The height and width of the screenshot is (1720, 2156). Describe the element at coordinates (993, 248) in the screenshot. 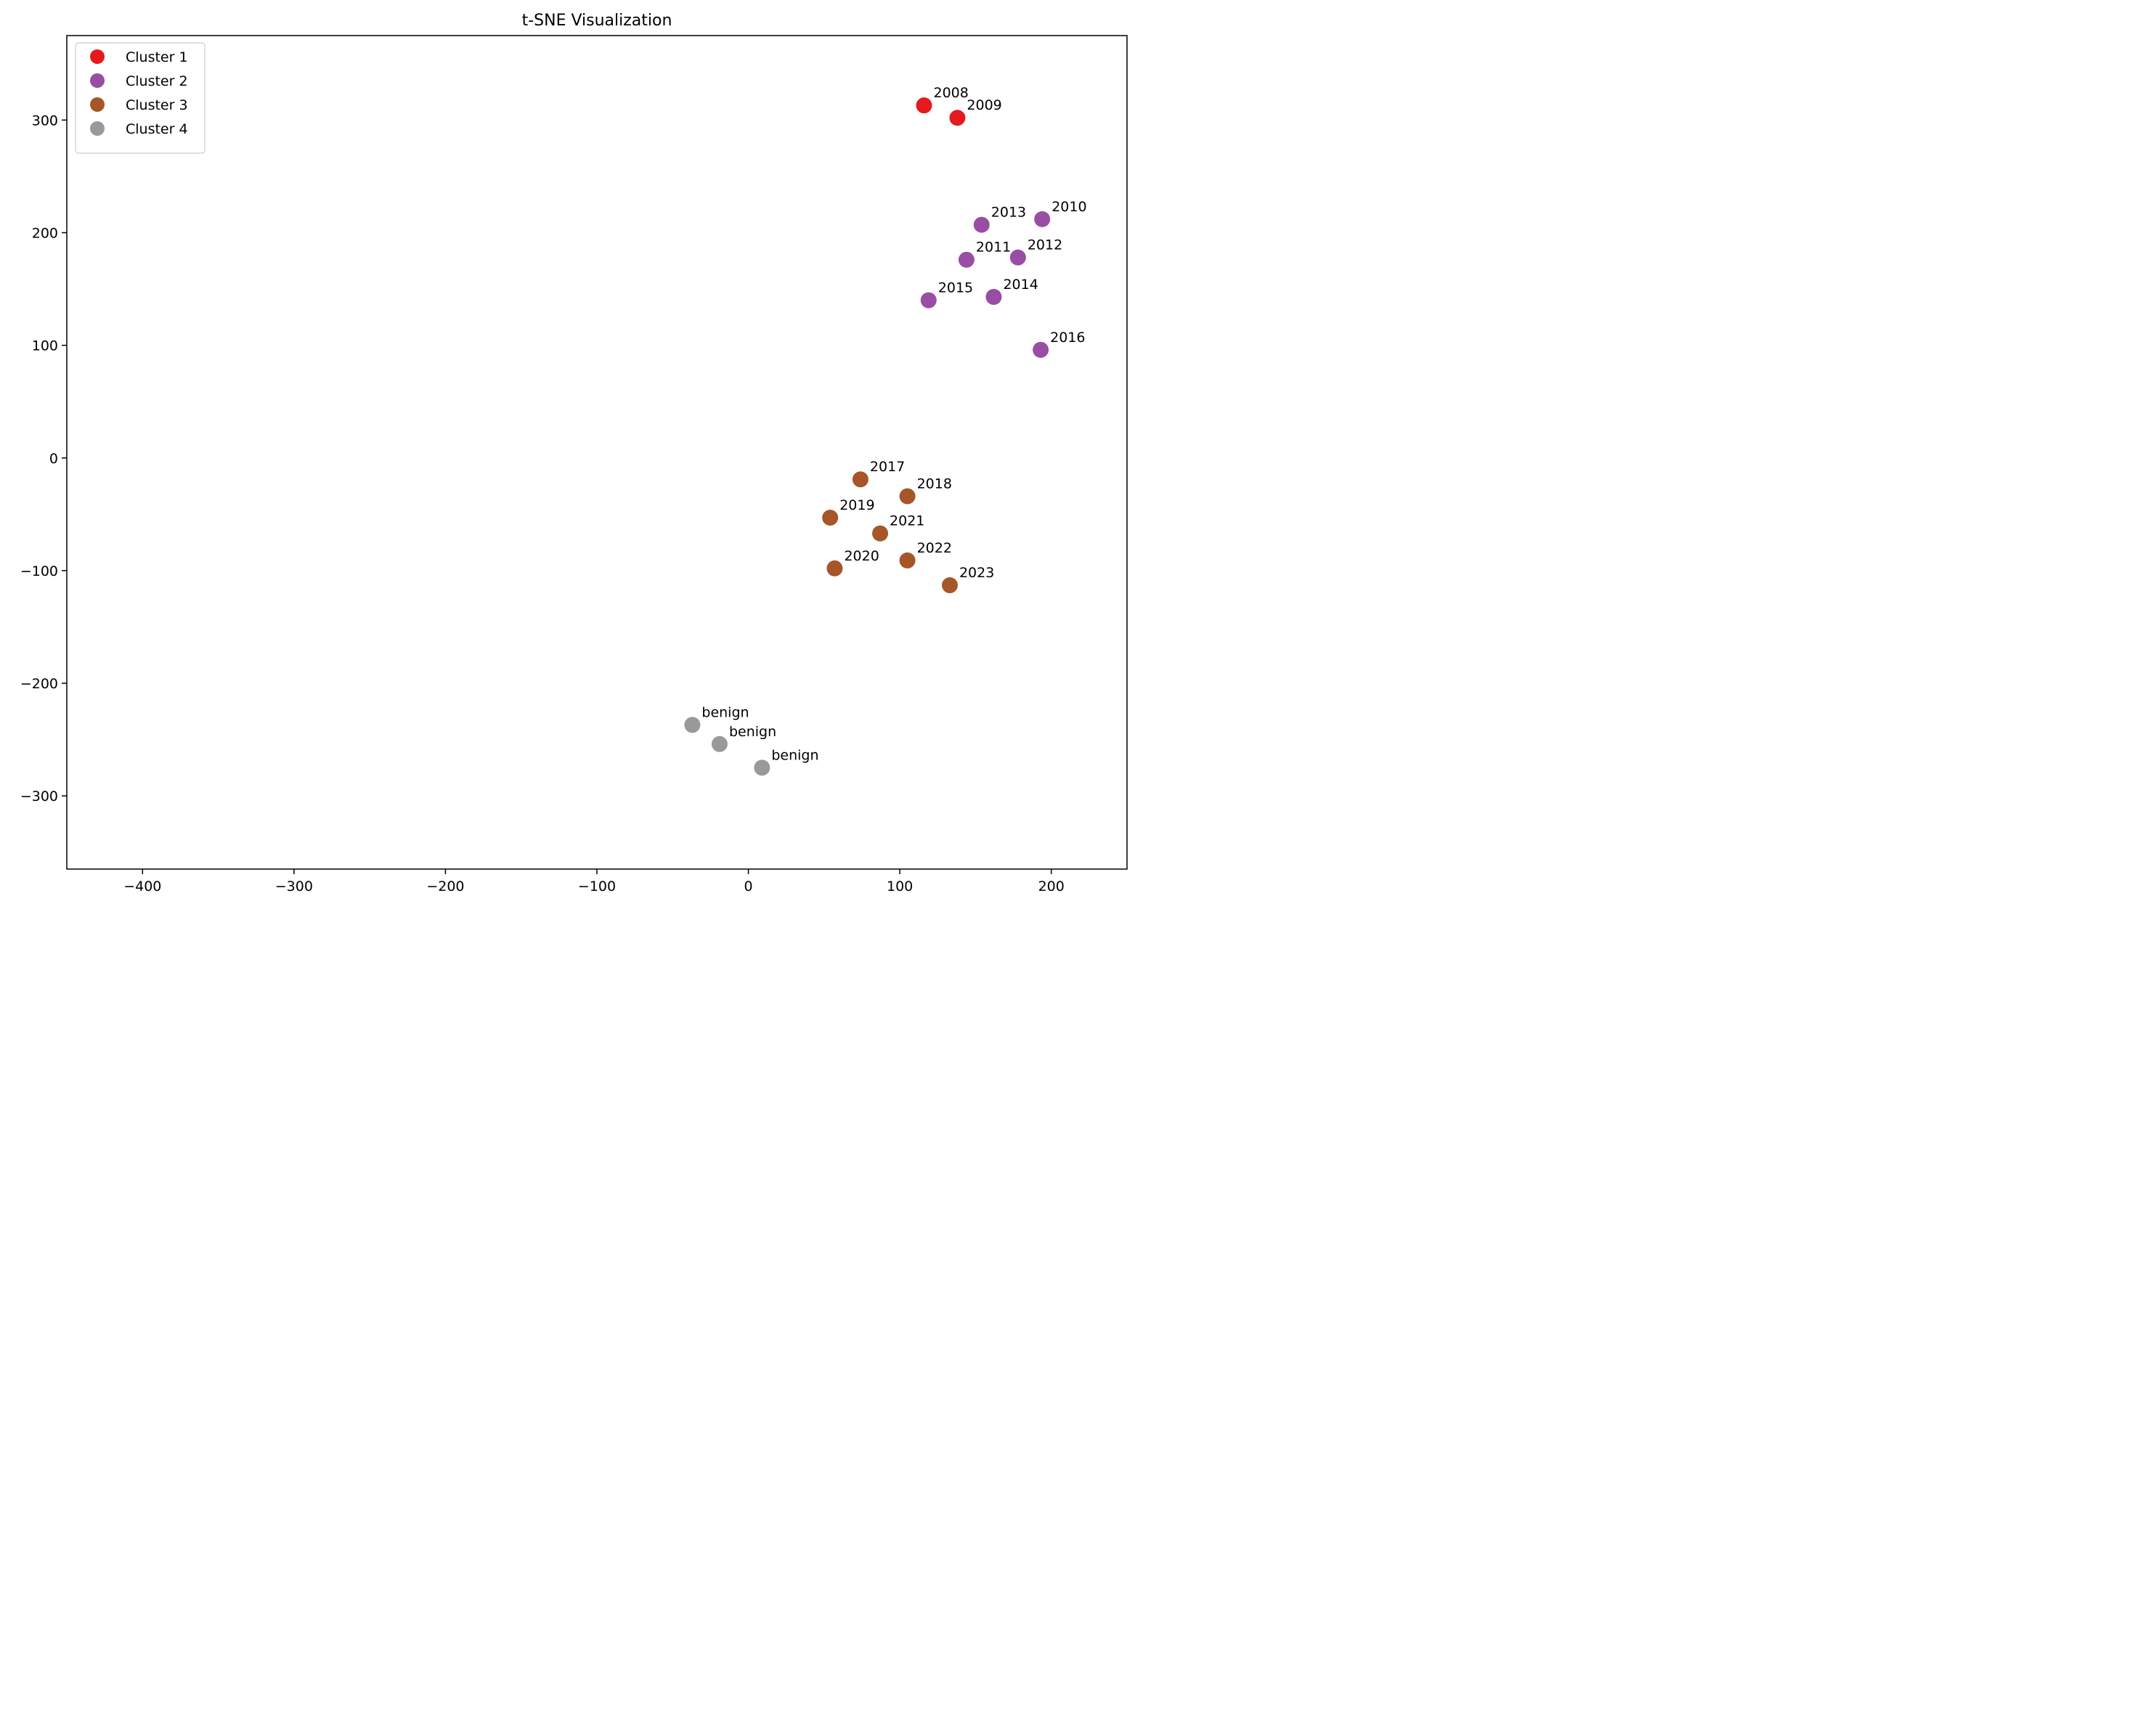

I see `point-label: 2011` at that location.